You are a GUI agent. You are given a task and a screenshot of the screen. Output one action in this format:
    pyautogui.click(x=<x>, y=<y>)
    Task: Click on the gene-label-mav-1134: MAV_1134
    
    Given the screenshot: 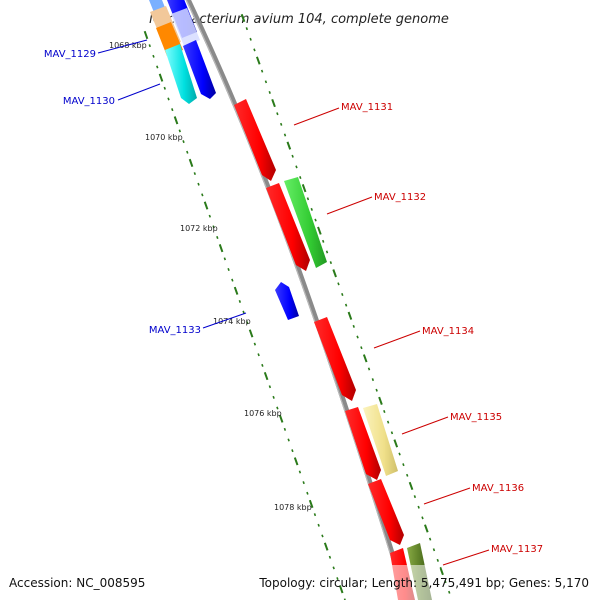 What is the action you would take?
    pyautogui.click(x=448, y=331)
    